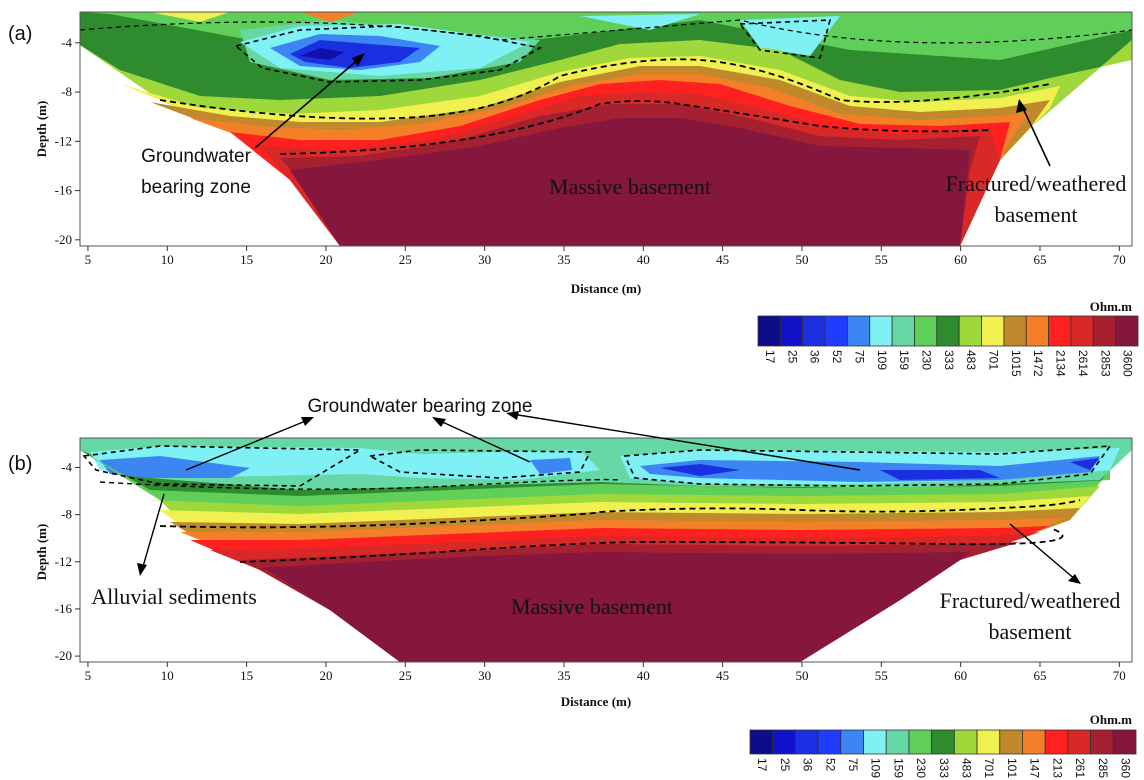  What do you see at coordinates (1030, 600) in the screenshot?
I see `panel-b-annot-fr1: Fractured/weathered` at bounding box center [1030, 600].